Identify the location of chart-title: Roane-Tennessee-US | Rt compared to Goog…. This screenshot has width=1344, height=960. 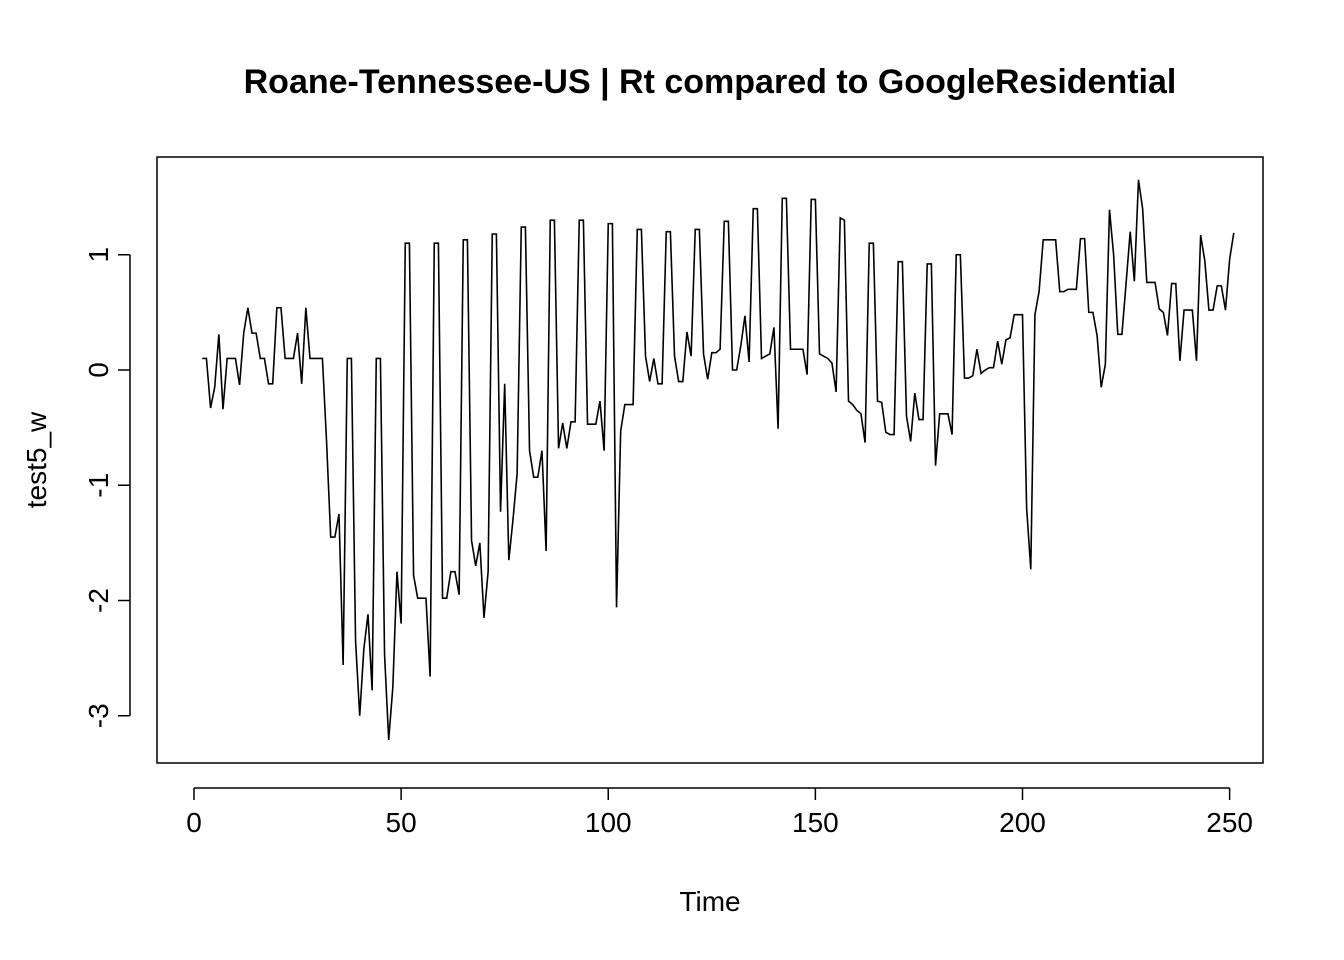
(710, 82).